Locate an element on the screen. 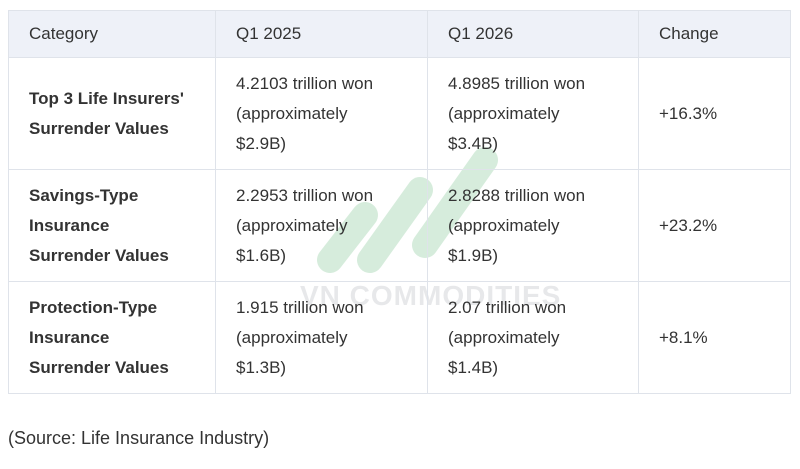 Image resolution: width=800 pixels, height=469 pixels. cell-line: $3.4B) is located at coordinates (473, 143).